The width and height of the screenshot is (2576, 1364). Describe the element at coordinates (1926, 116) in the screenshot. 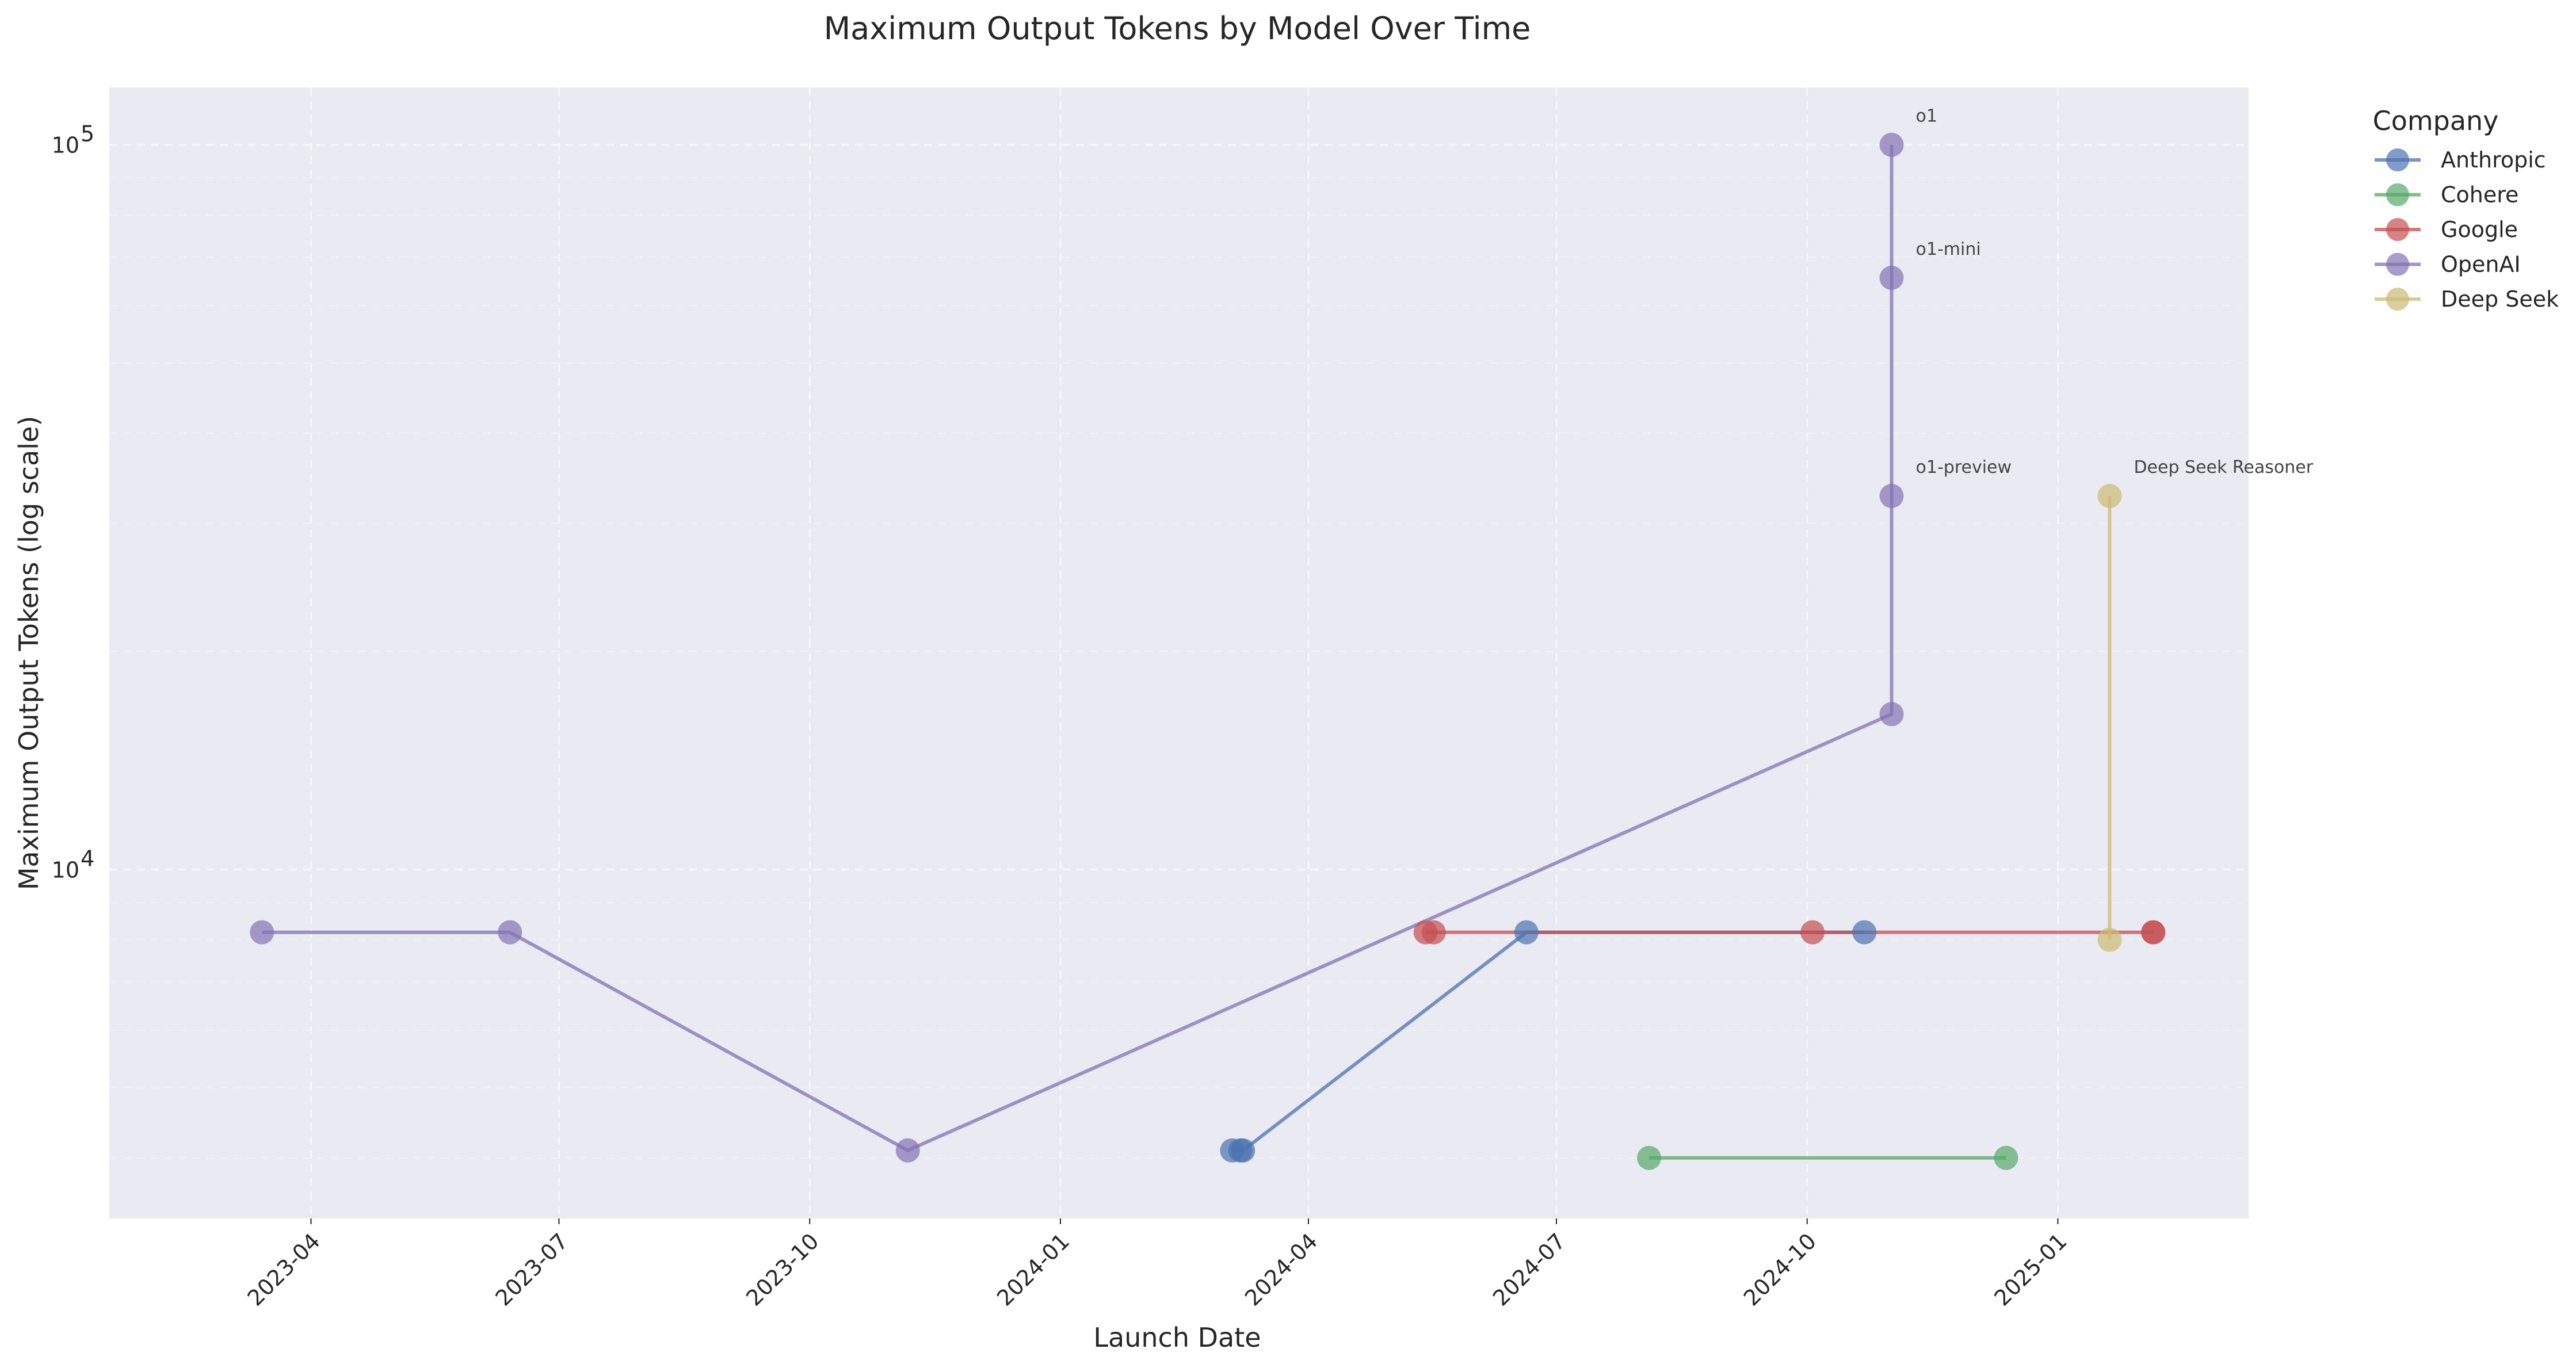

I see `annotation-o1: o1` at that location.